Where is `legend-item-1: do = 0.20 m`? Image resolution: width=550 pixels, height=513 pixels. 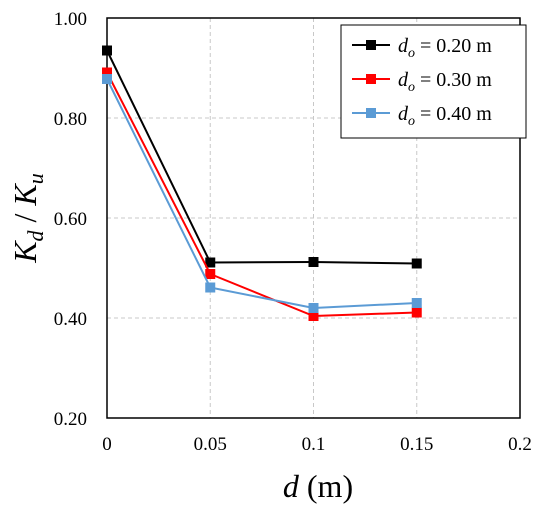 legend-item-1: do = 0.20 m is located at coordinates (422, 48).